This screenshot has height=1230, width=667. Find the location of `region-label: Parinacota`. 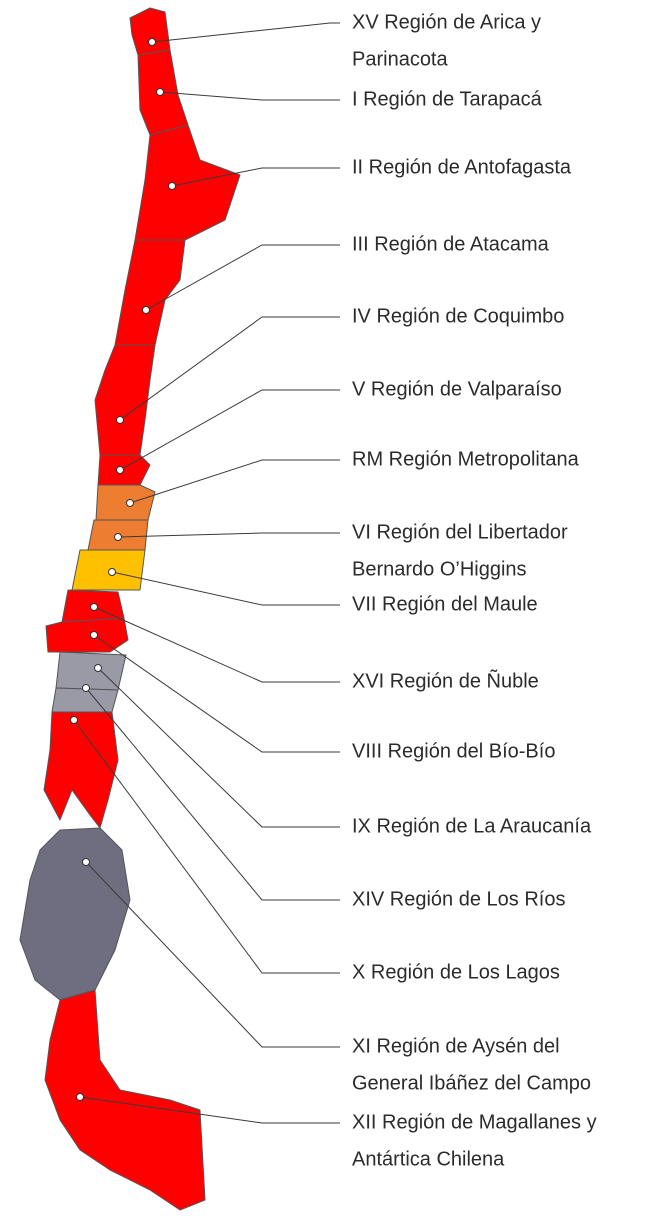

region-label: Parinacota is located at coordinates (400, 59).